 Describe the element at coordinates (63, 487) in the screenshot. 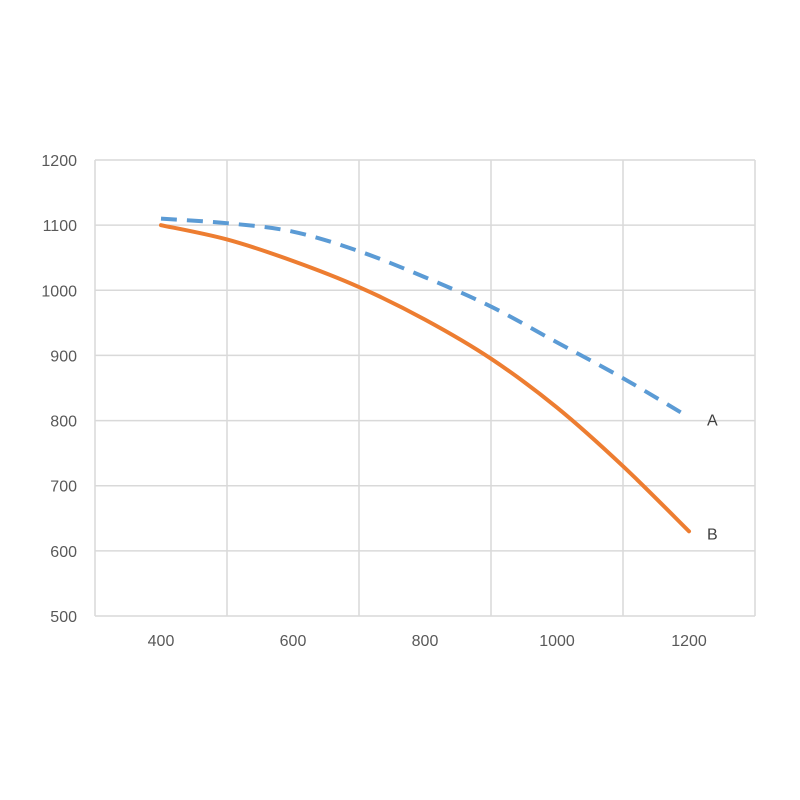

I see `y-tick-label: 700` at that location.